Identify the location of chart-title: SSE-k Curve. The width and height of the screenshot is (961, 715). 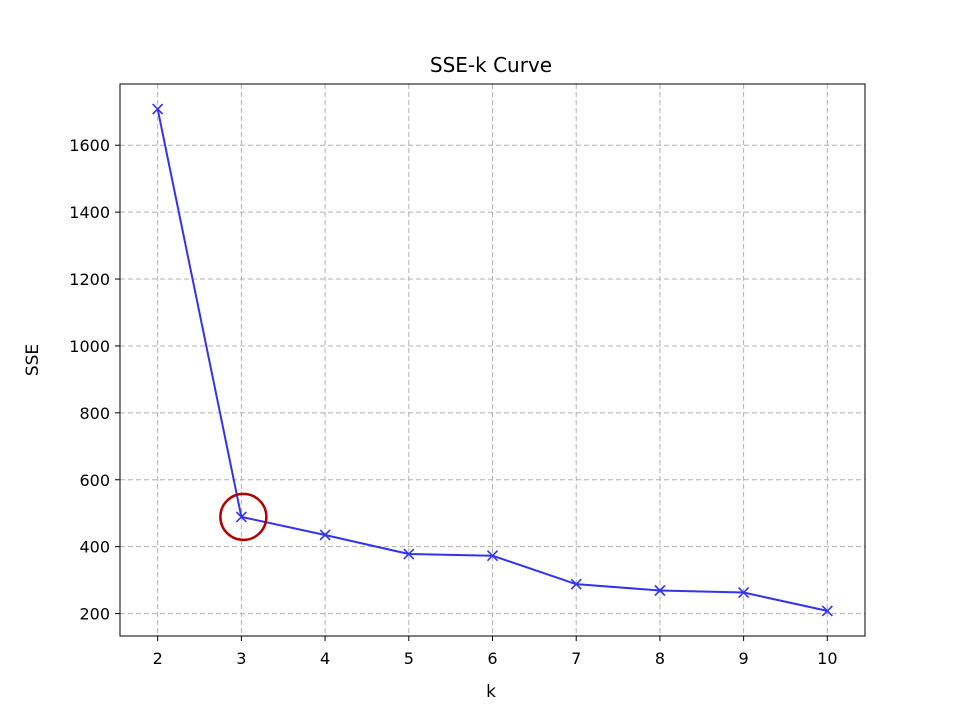
(491, 65).